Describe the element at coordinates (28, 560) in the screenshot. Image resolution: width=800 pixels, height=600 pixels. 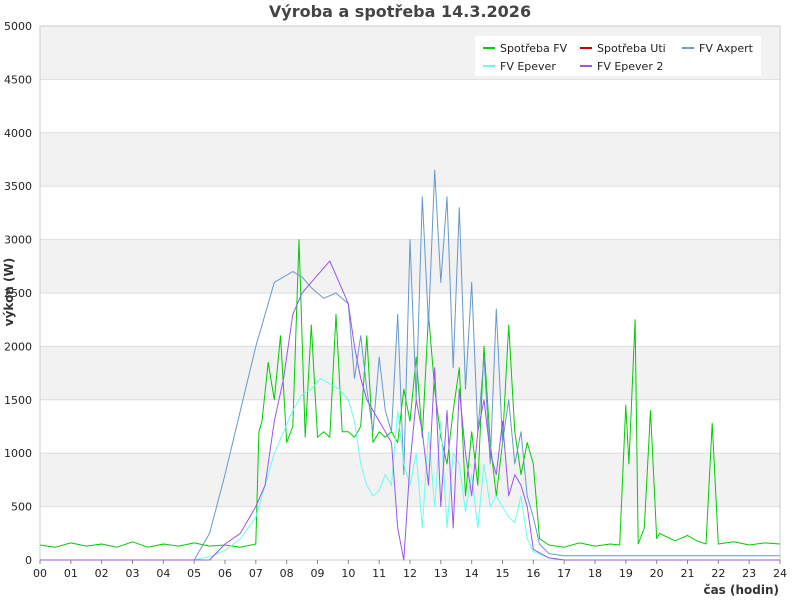
I see `y-tick-label: 0` at that location.